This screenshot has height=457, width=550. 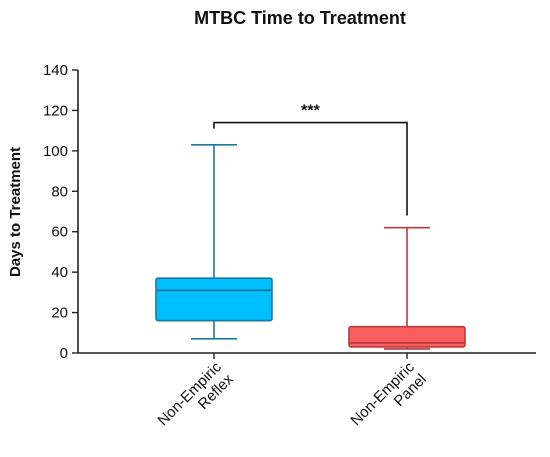 I want to click on y-axis-label: Days to Treatment, so click(x=15, y=212).